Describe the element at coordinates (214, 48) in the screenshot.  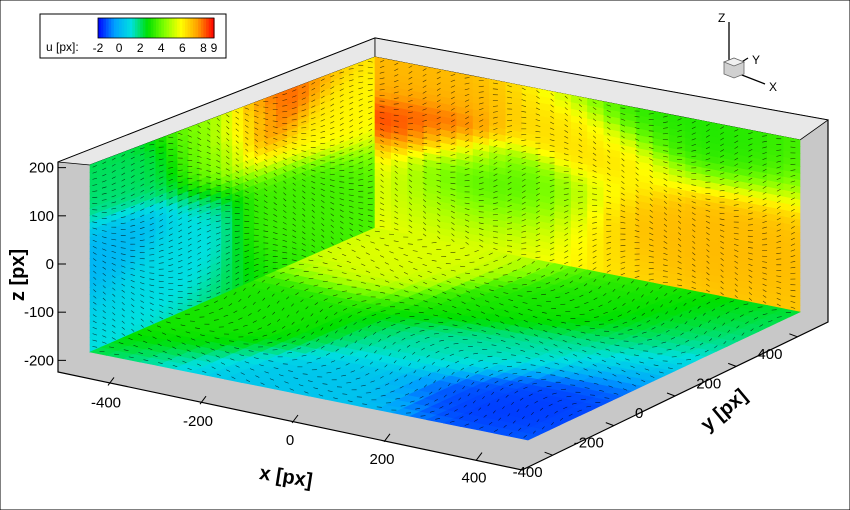
I see `colorbar-tick-label: 9` at that location.